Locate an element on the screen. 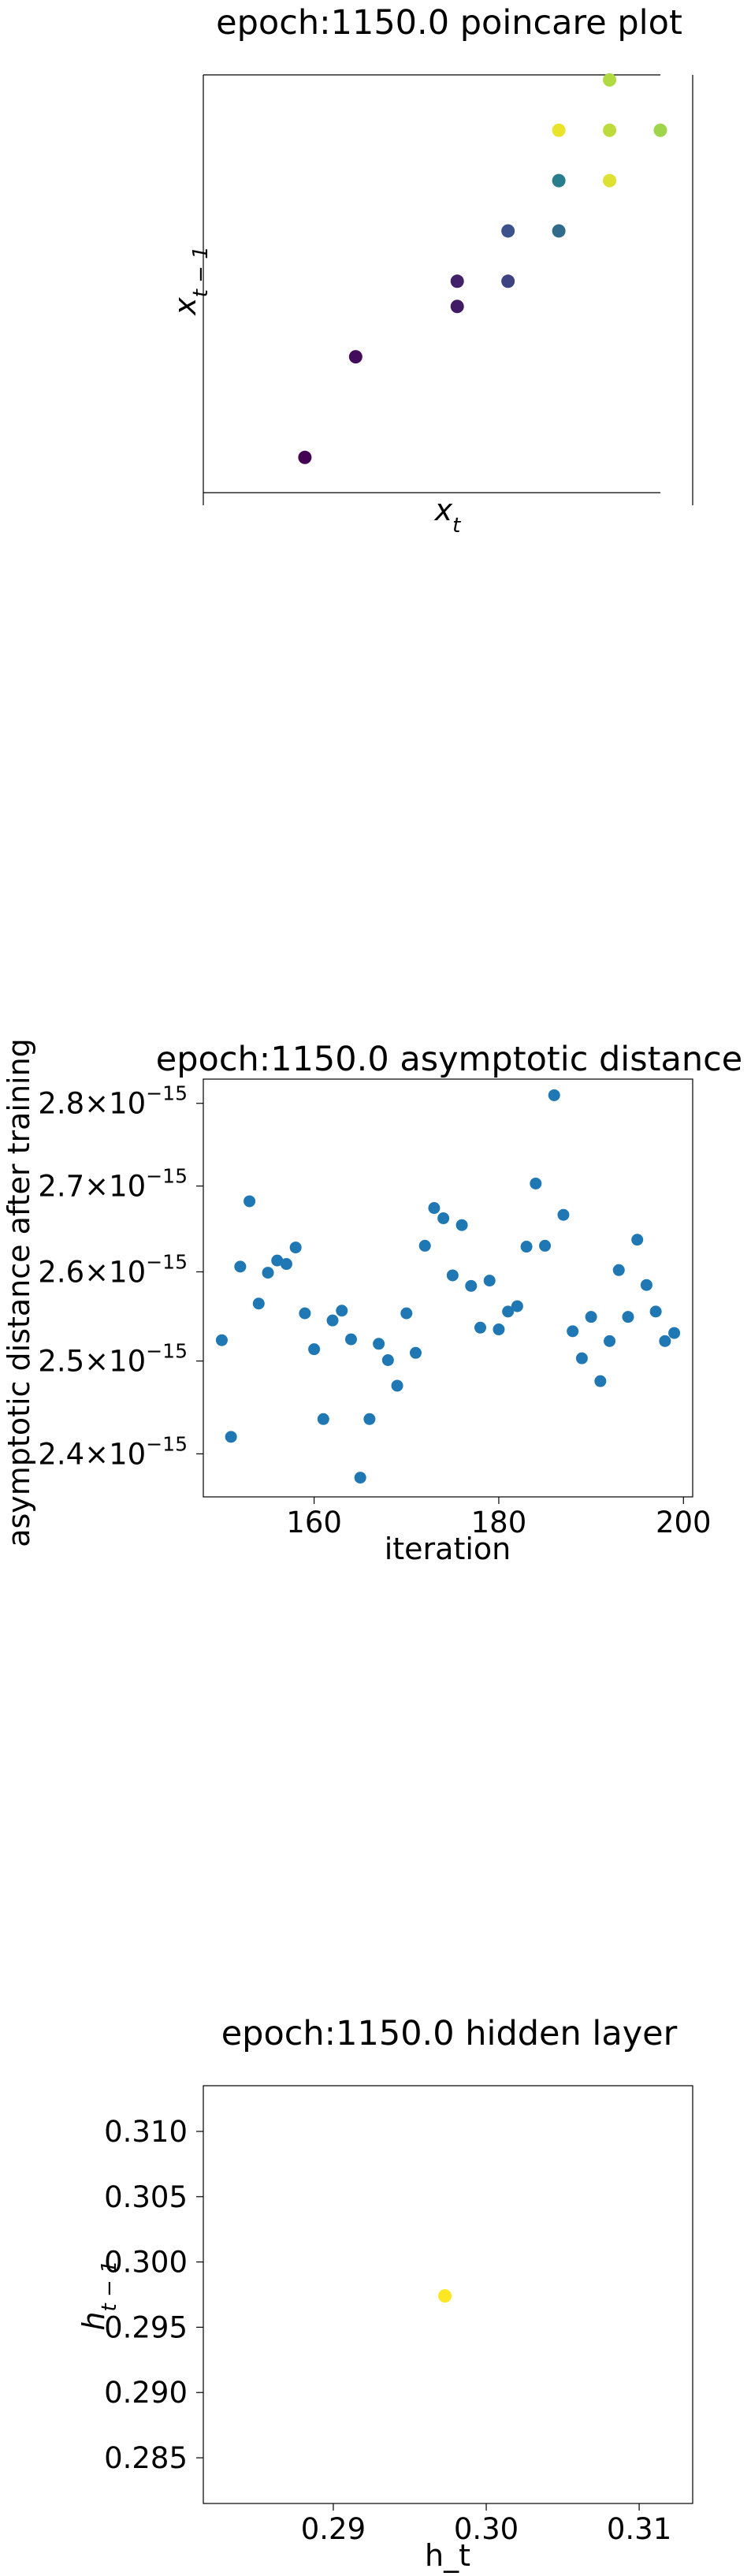 This screenshot has height=2576, width=751. hidden-layer-ytick-label: 0.285 is located at coordinates (146, 2458).